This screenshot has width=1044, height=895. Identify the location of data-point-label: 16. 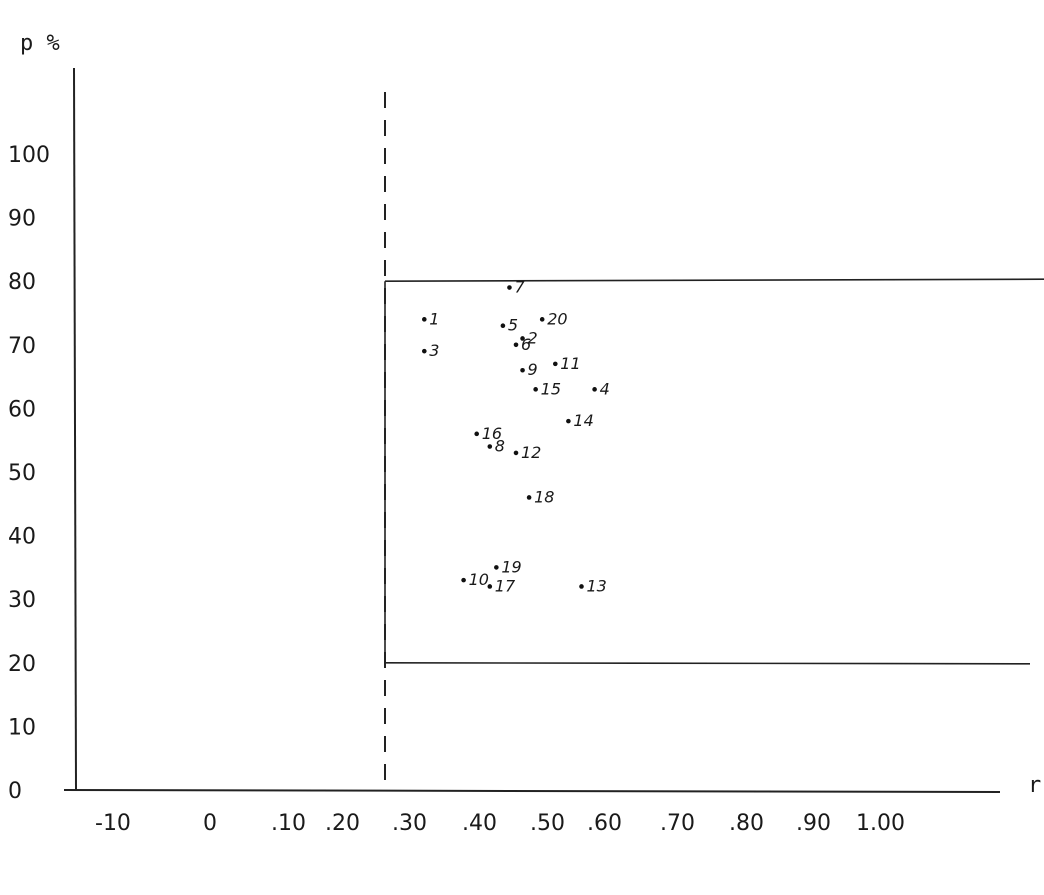
(492, 433).